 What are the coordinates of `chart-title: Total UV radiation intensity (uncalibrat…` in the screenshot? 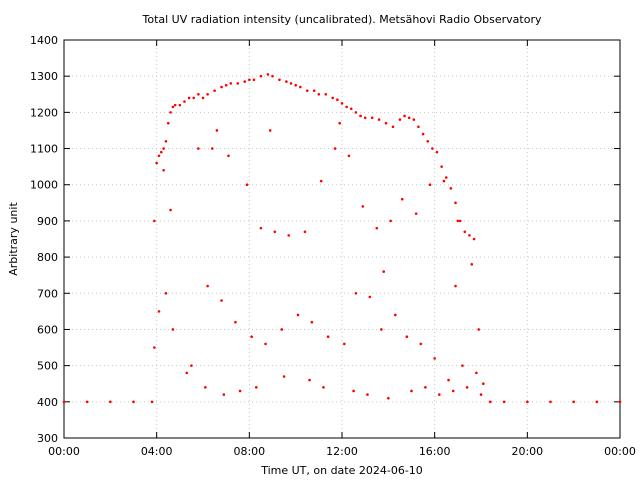 It's located at (342, 19).